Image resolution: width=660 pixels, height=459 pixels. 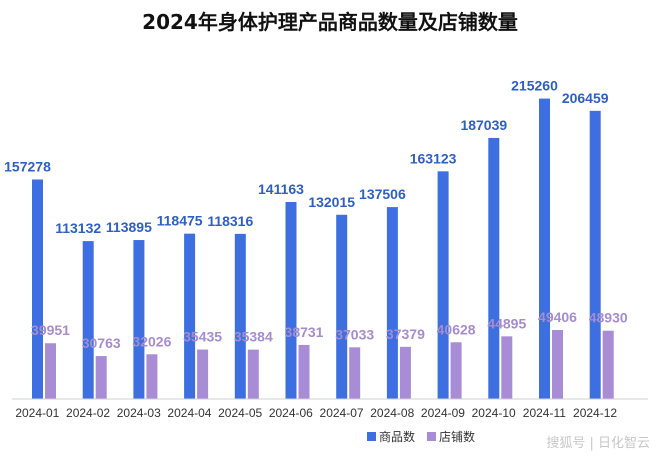 I want to click on x-tick-2024-05: 2024-05, so click(x=240, y=413).